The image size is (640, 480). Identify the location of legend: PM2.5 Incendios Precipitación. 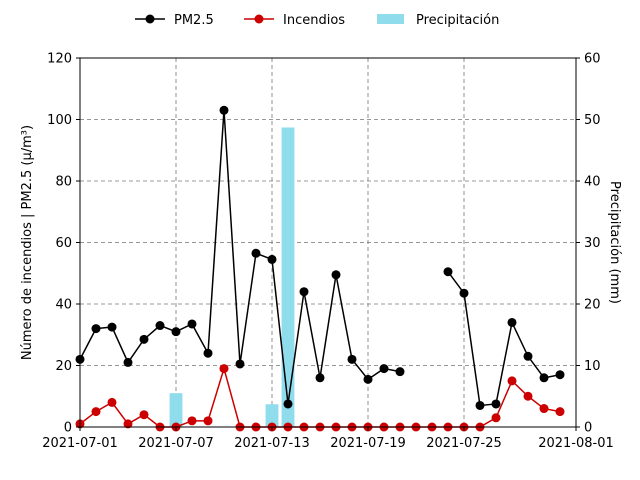
(317, 20).